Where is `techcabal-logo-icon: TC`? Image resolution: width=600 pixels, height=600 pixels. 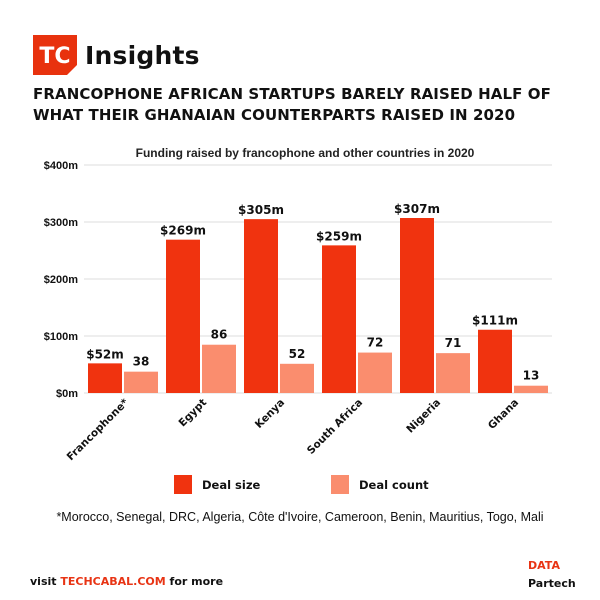
techcabal-logo-icon: TC is located at coordinates (55, 55).